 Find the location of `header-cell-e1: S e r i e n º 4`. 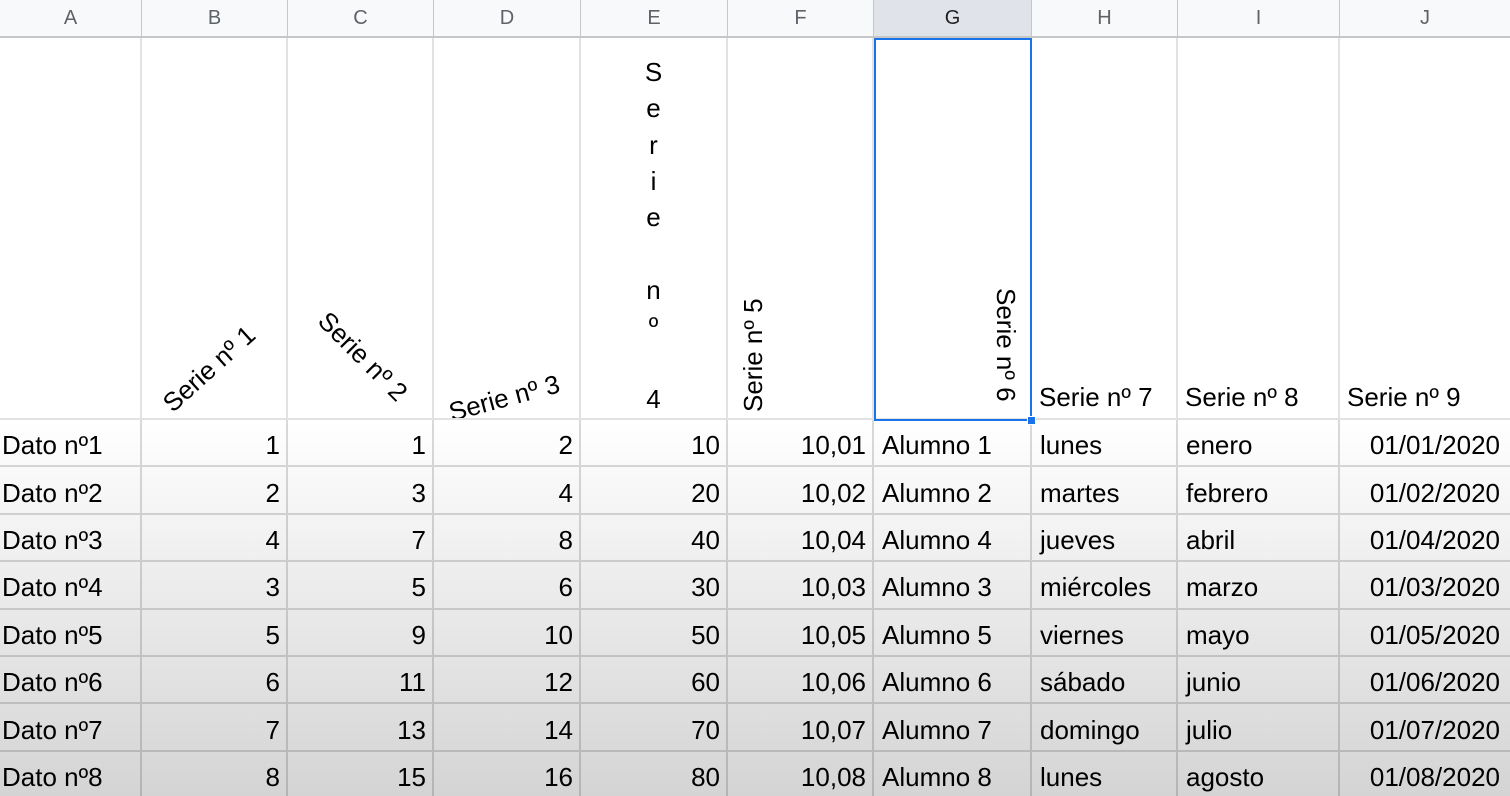

header-cell-e1: S e r i e n º 4 is located at coordinates (654, 229).